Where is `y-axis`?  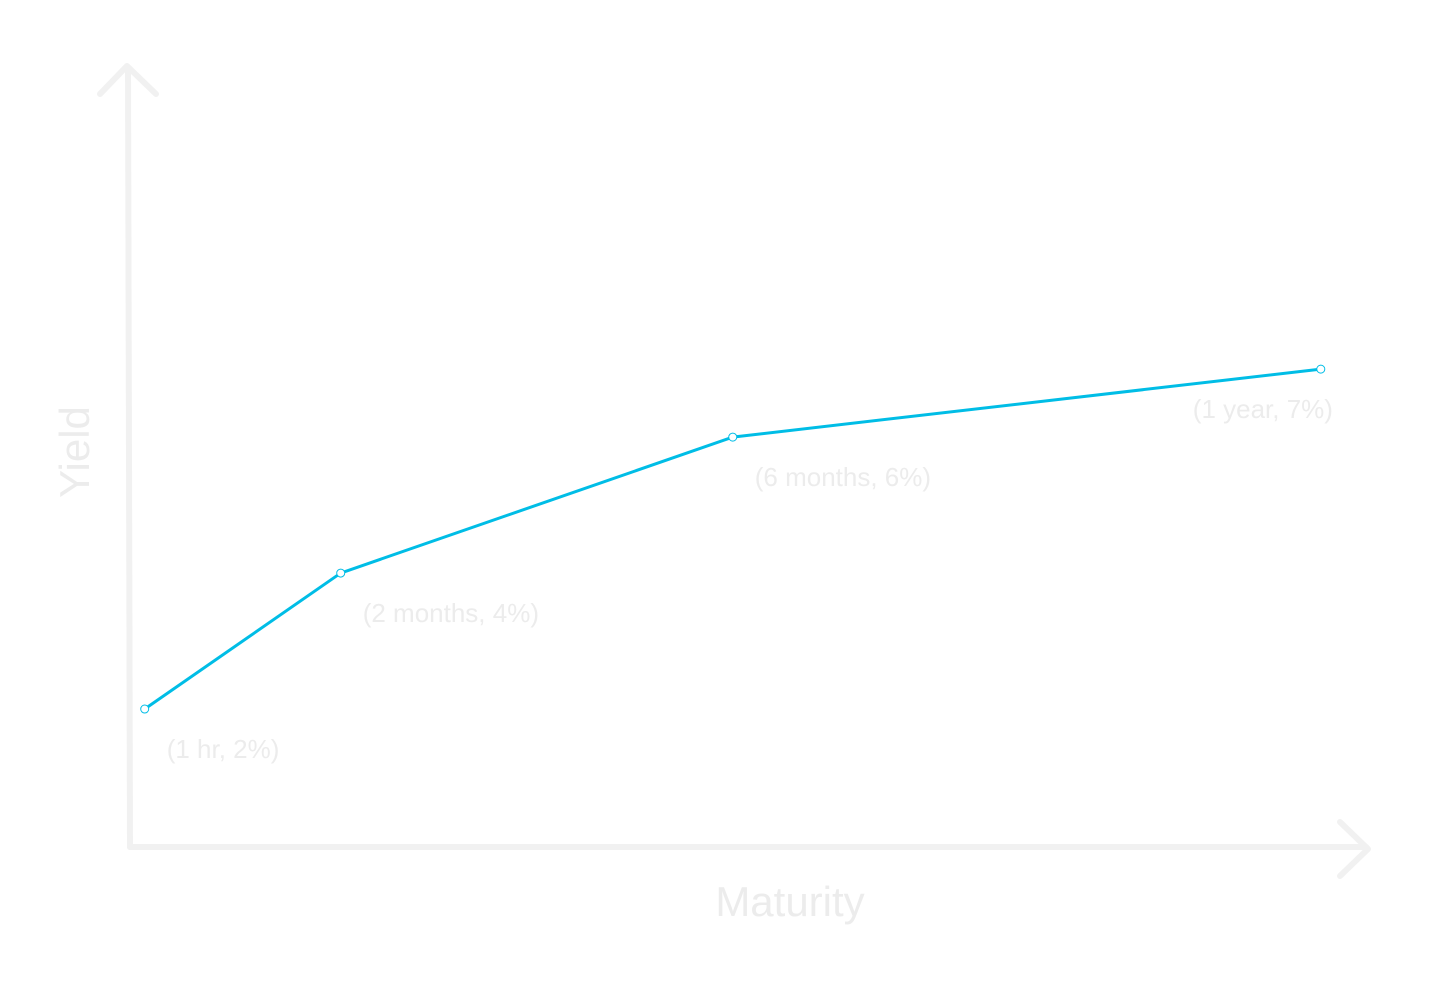
y-axis is located at coordinates (129, 457).